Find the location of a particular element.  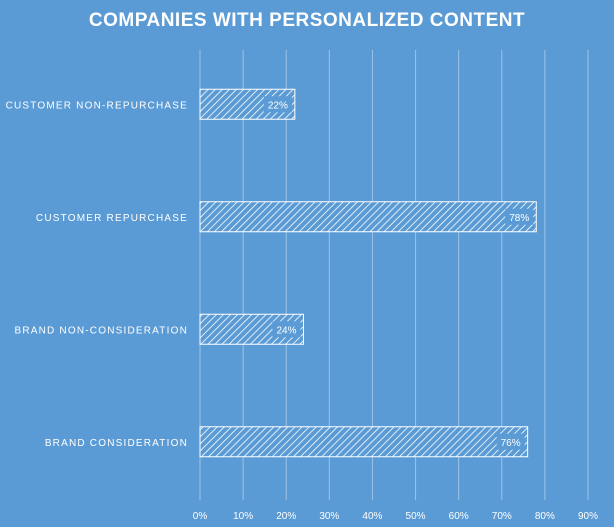

category-label: CUSTOMER NON-REPURCHASE is located at coordinates (97, 105).